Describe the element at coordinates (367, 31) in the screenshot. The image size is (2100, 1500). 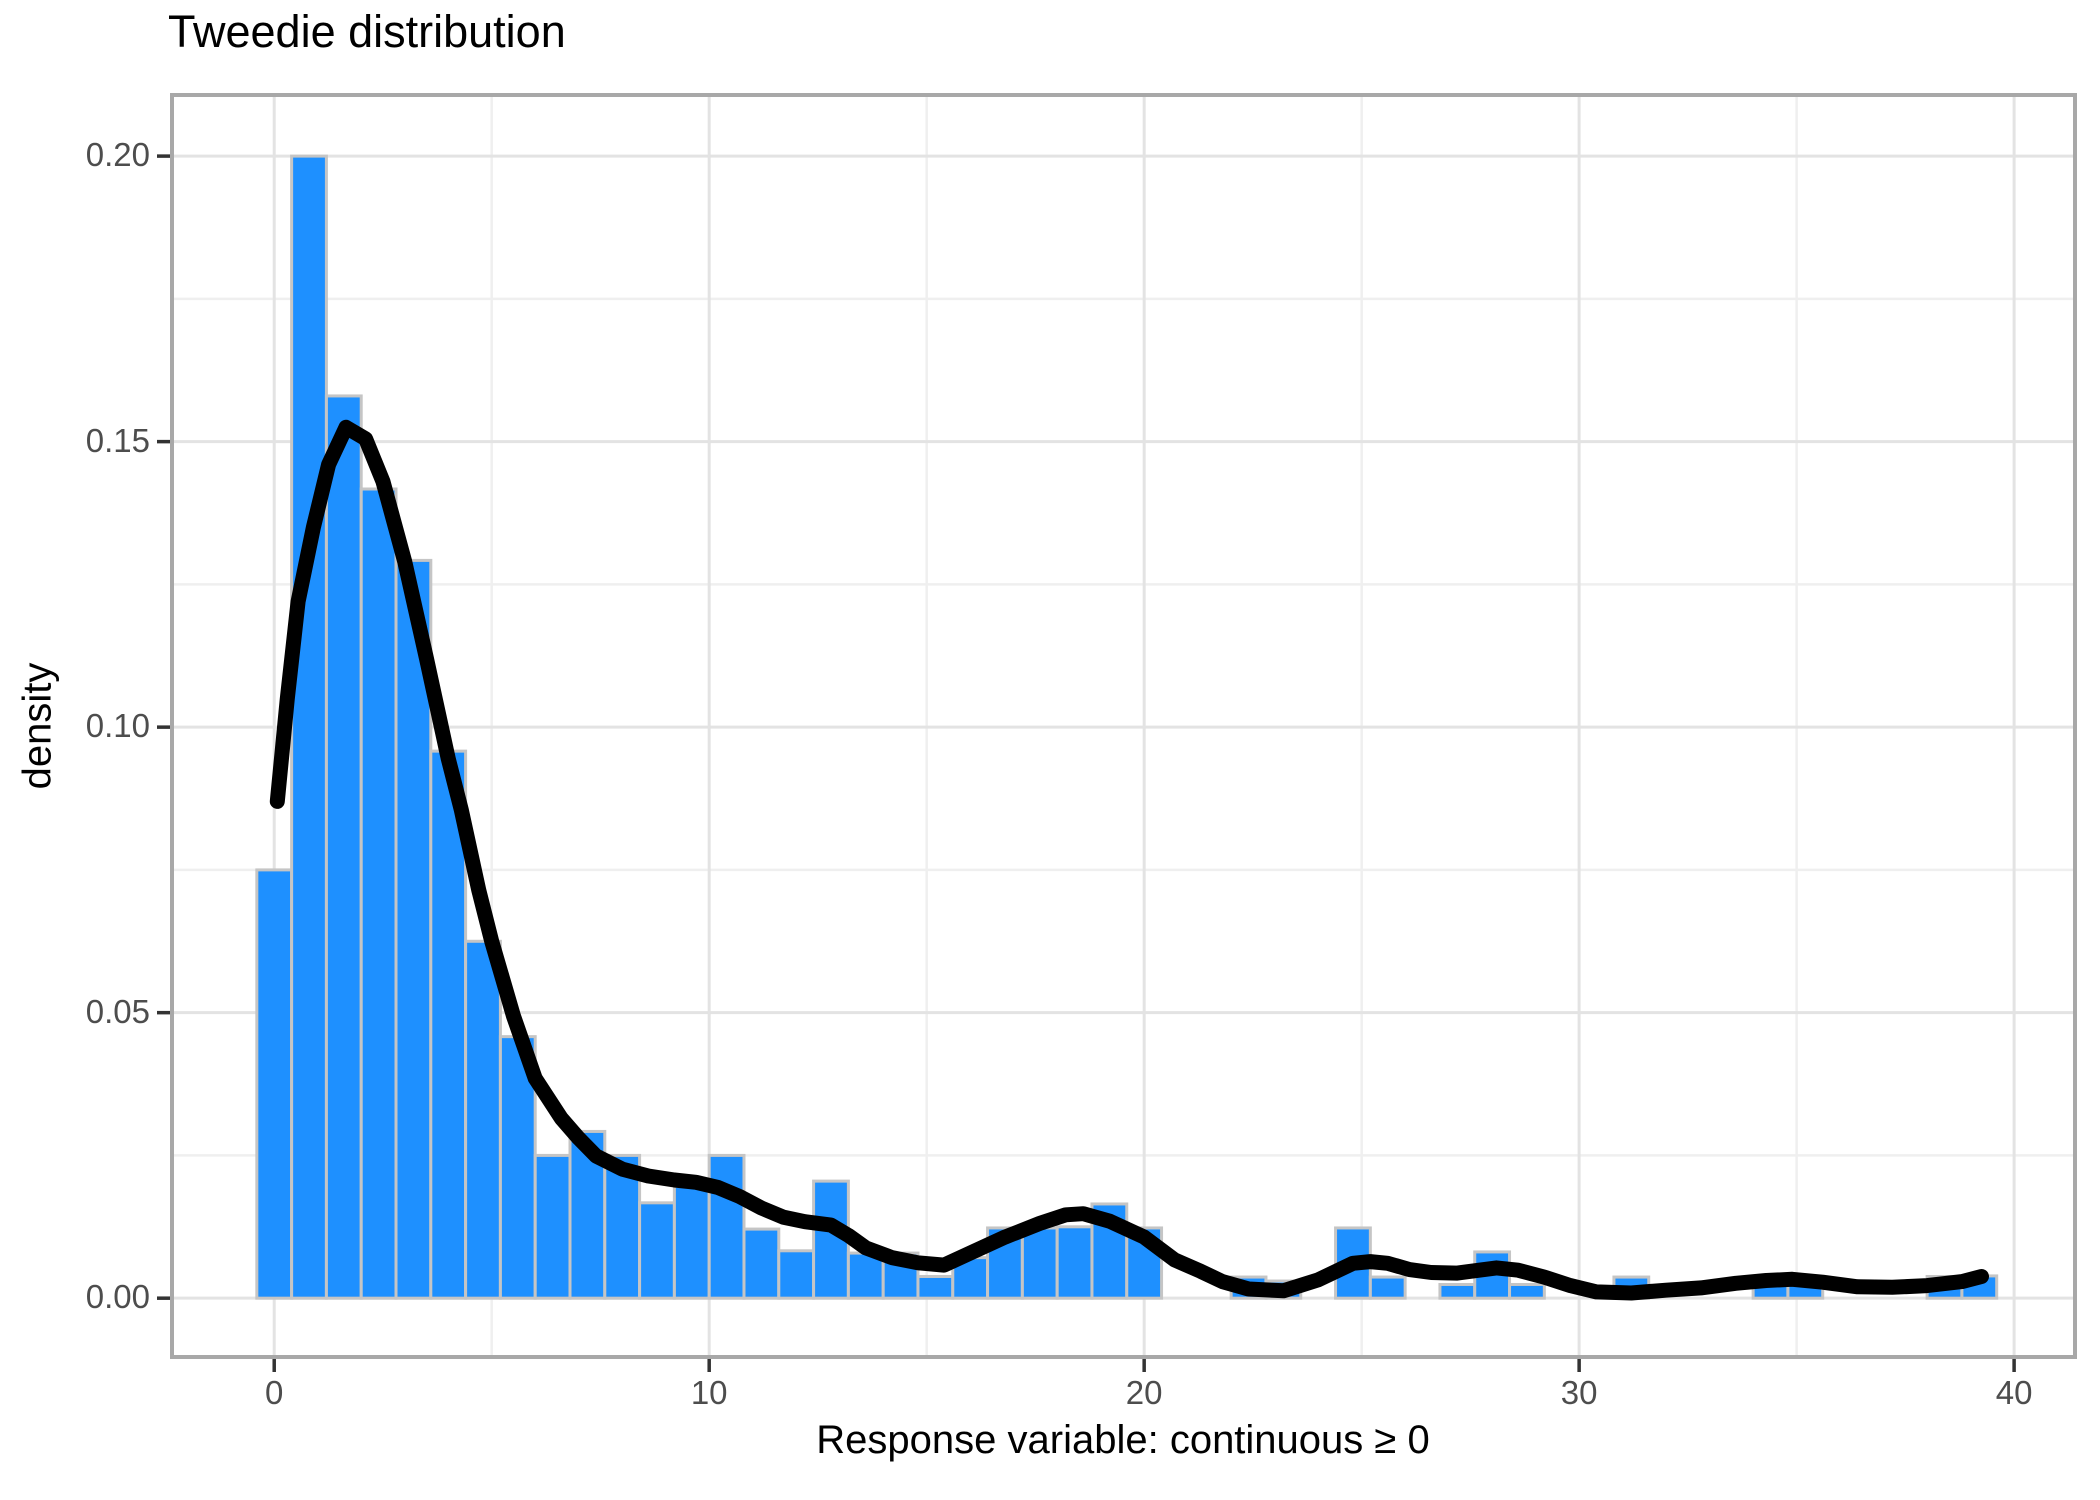
I see `plot-title: Tweedie distribution` at that location.